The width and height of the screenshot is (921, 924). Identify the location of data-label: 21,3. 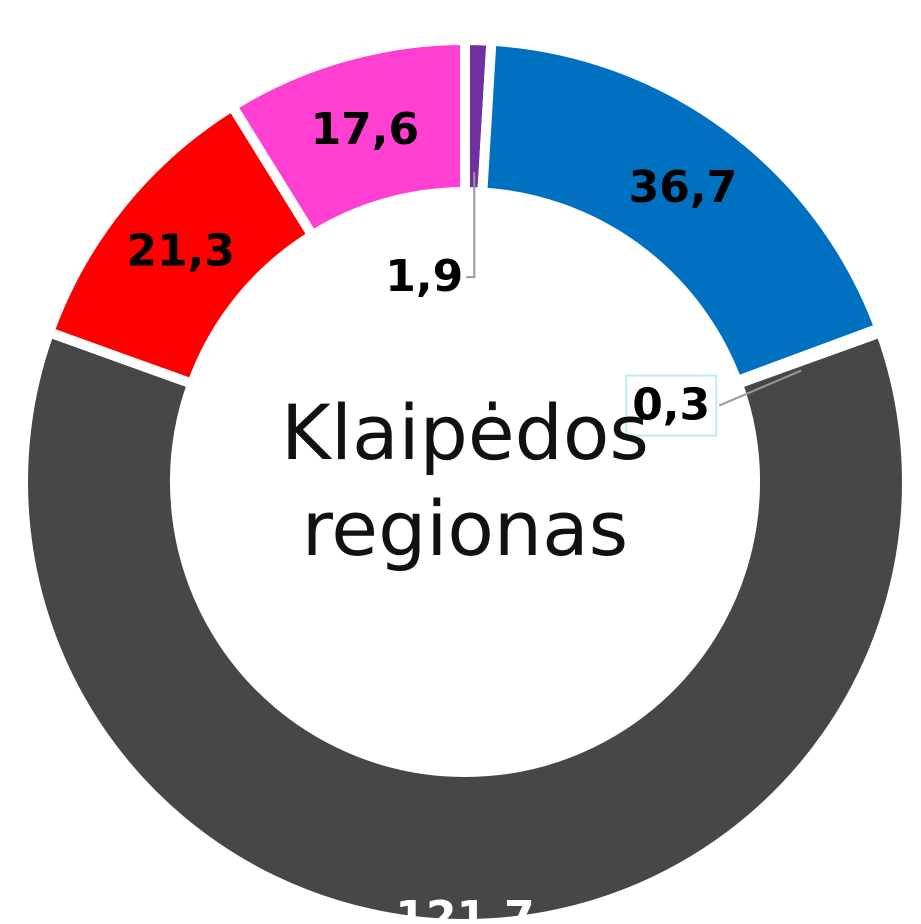
(180, 251).